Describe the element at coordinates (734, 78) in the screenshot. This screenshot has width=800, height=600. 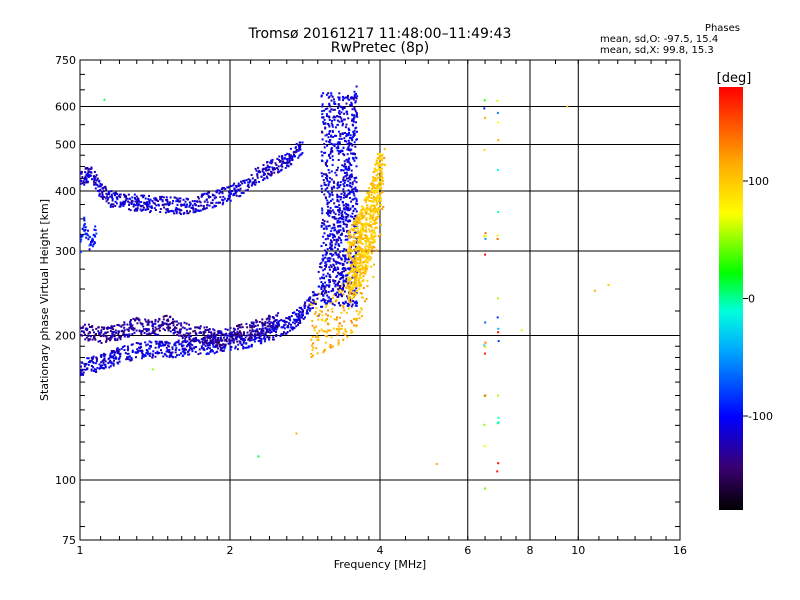
I see `colorbar-label: [deg]` at that location.